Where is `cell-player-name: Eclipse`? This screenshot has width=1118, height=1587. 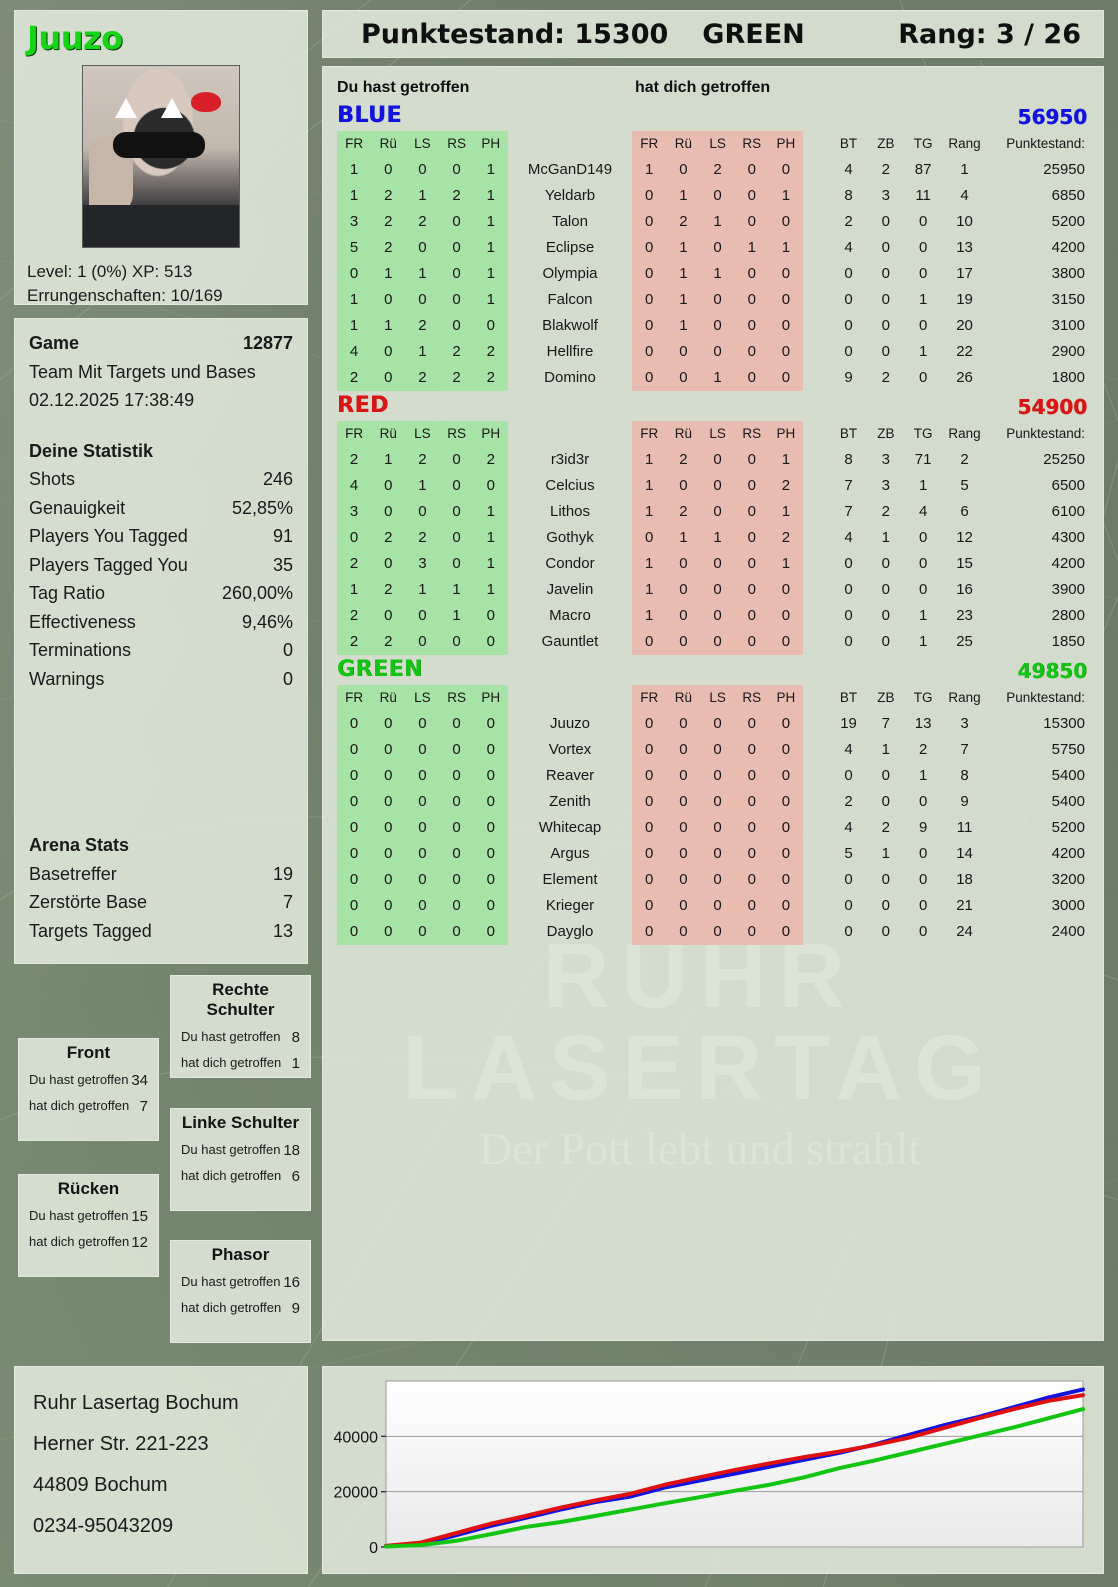
cell-player-name: Eclipse is located at coordinates (570, 247).